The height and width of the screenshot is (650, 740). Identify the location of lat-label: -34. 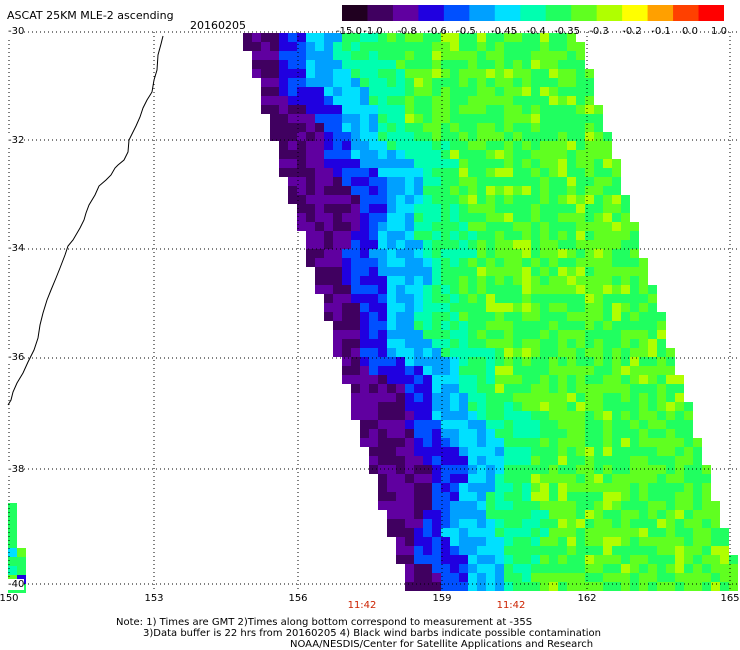
(16, 248).